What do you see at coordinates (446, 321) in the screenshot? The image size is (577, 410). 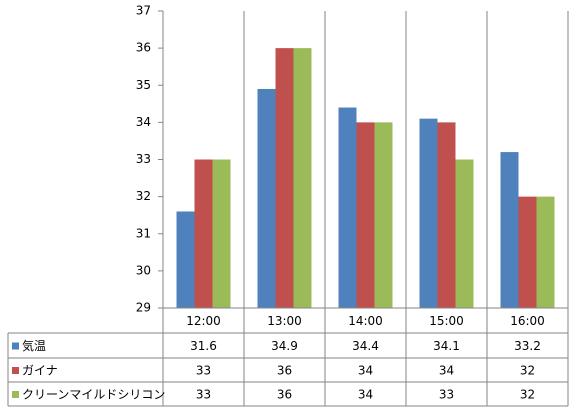 I see `x-tick-label: 15:00` at bounding box center [446, 321].